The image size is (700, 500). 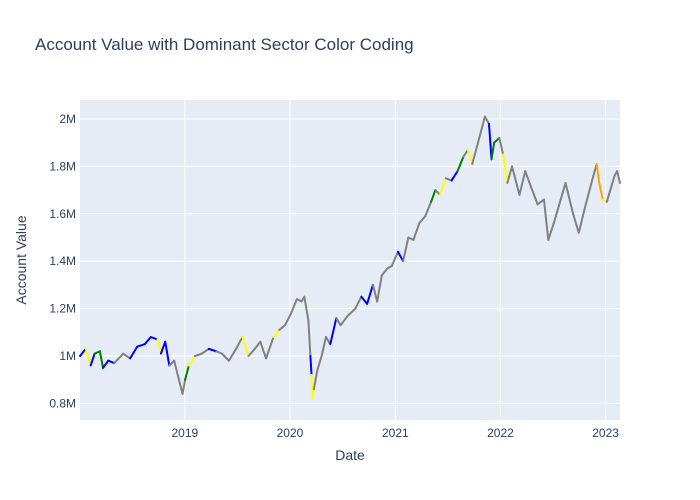 I want to click on x-tick-label: 2021, so click(x=395, y=433).